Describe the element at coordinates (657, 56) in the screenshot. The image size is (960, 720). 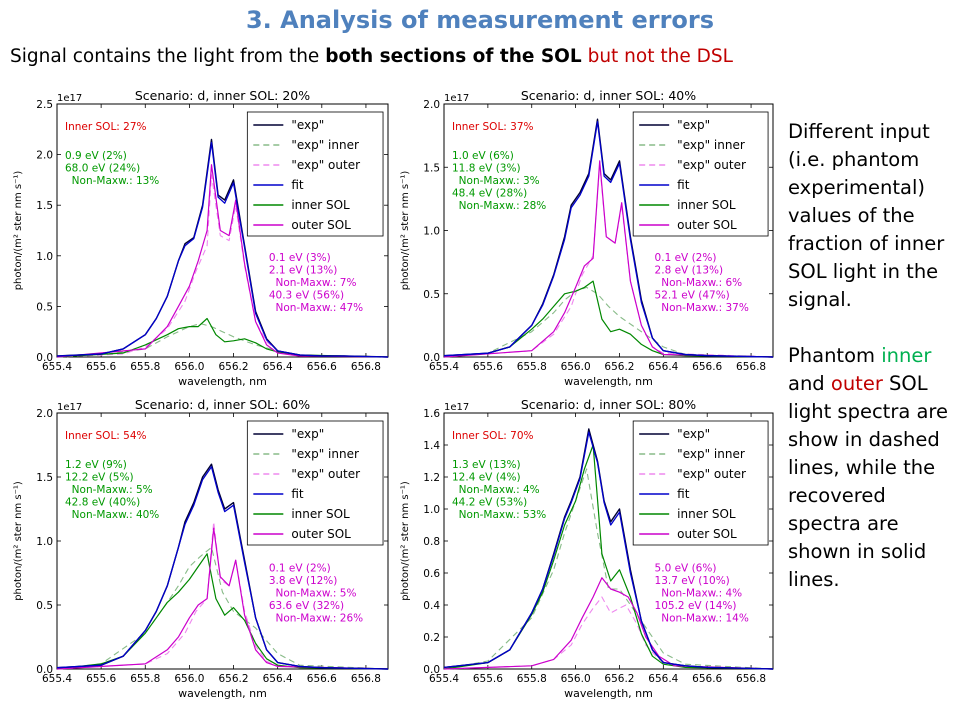
I see `subtitle-red: but not the DSL` at that location.